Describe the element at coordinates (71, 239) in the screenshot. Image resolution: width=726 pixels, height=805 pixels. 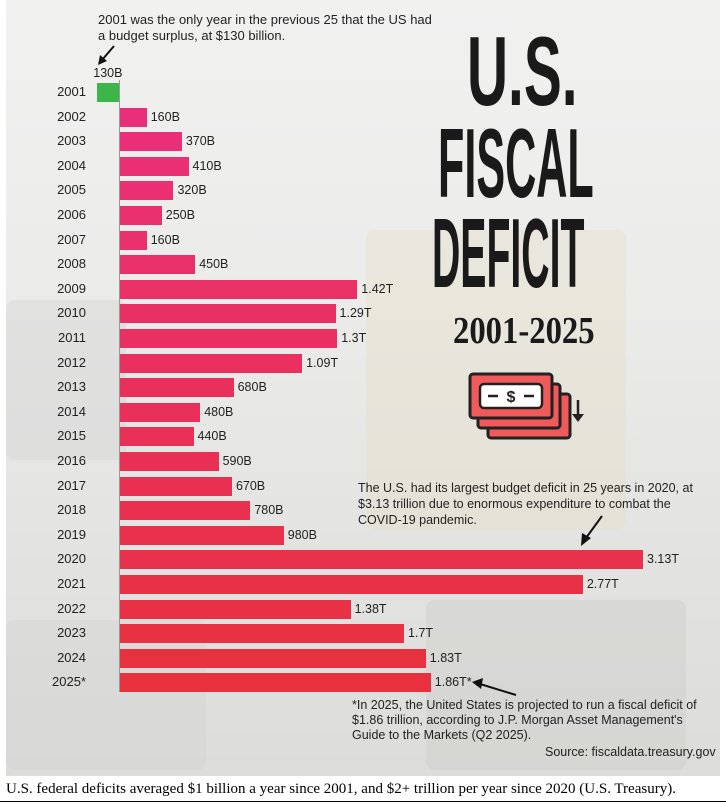
I see `y-tick-label: 2007` at that location.